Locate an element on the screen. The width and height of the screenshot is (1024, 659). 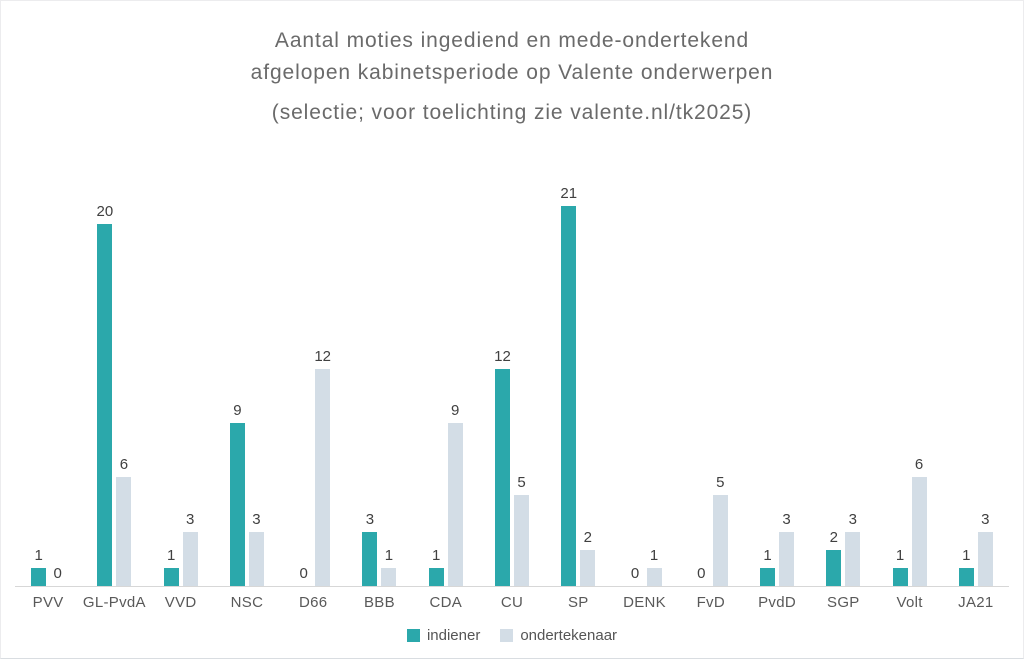
bar-ondertekenaar-BBB is located at coordinates (389, 577).